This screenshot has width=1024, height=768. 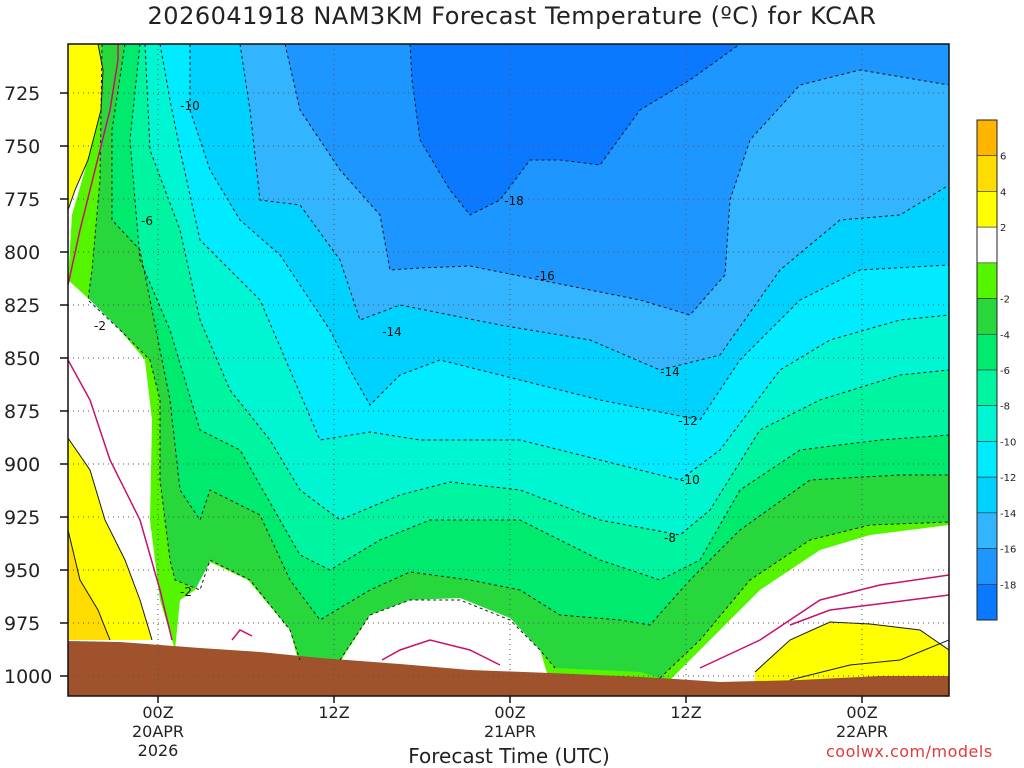 What do you see at coordinates (688, 421) in the screenshot?
I see `contour-label: -12` at bounding box center [688, 421].